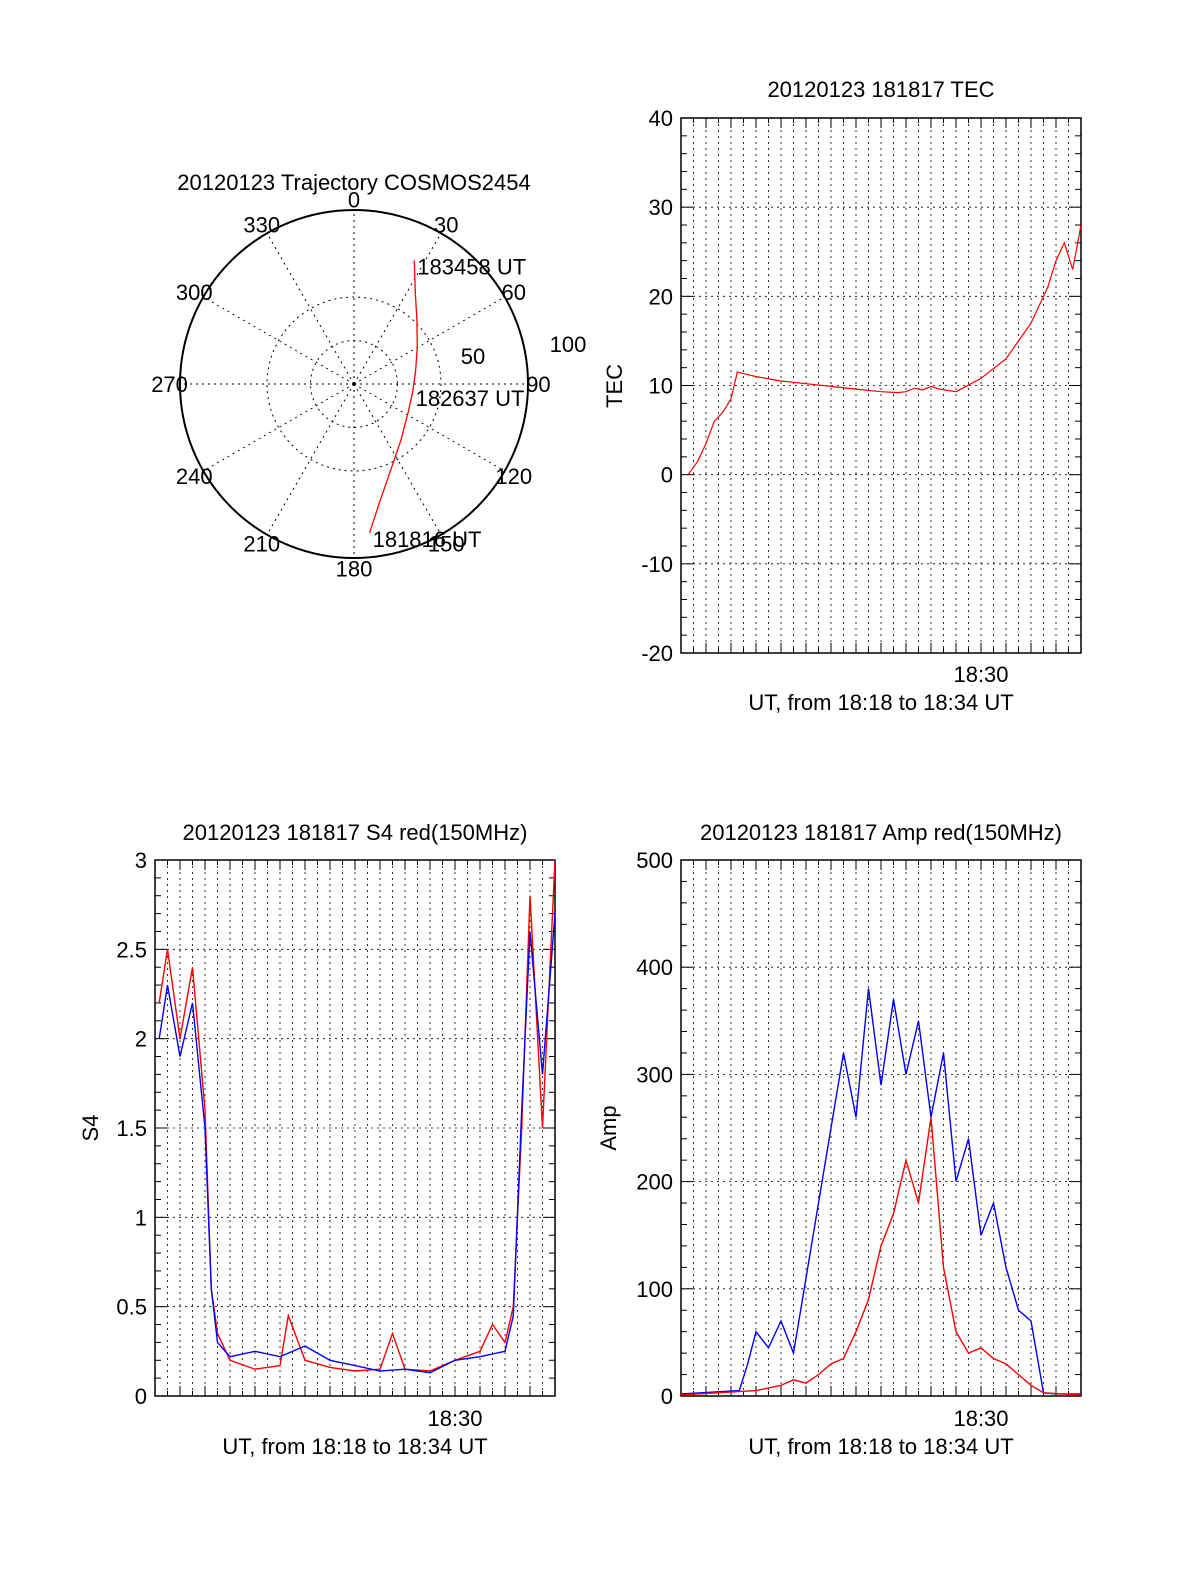  Describe the element at coordinates (654, 967) in the screenshot. I see `amp-y-tick-label: 400` at that location.